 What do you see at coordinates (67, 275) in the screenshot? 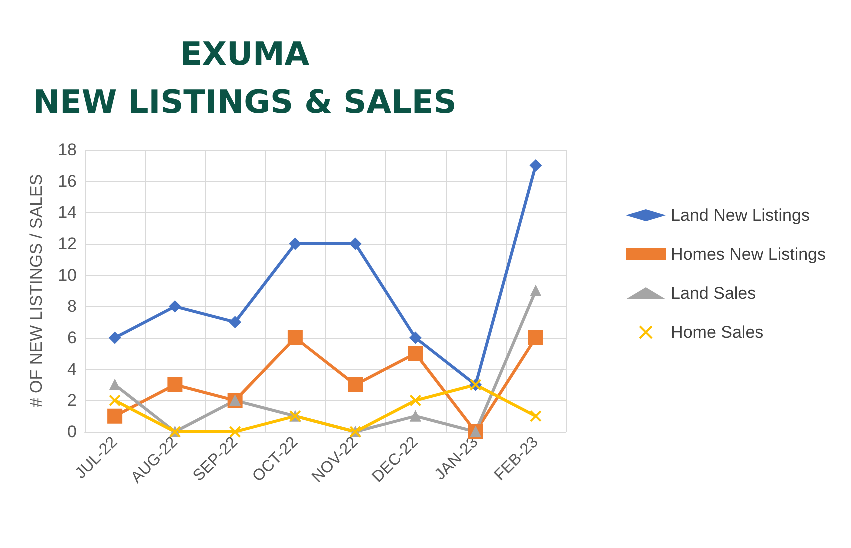
I see `y-tick-label: 10` at bounding box center [67, 275].